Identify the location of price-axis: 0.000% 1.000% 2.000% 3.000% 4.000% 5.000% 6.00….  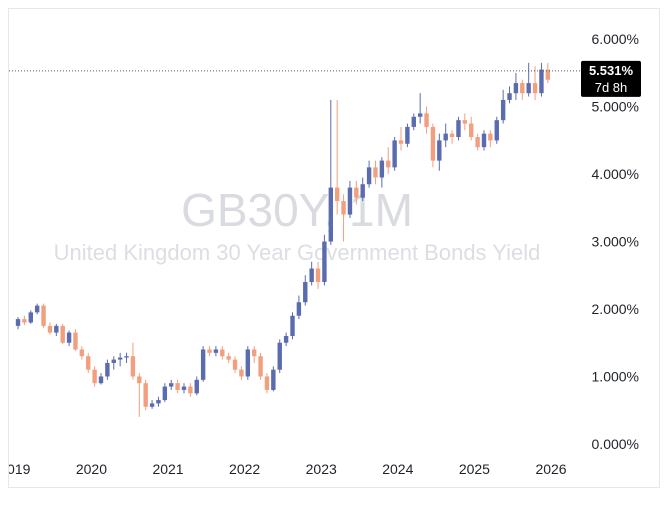
(615, 241).